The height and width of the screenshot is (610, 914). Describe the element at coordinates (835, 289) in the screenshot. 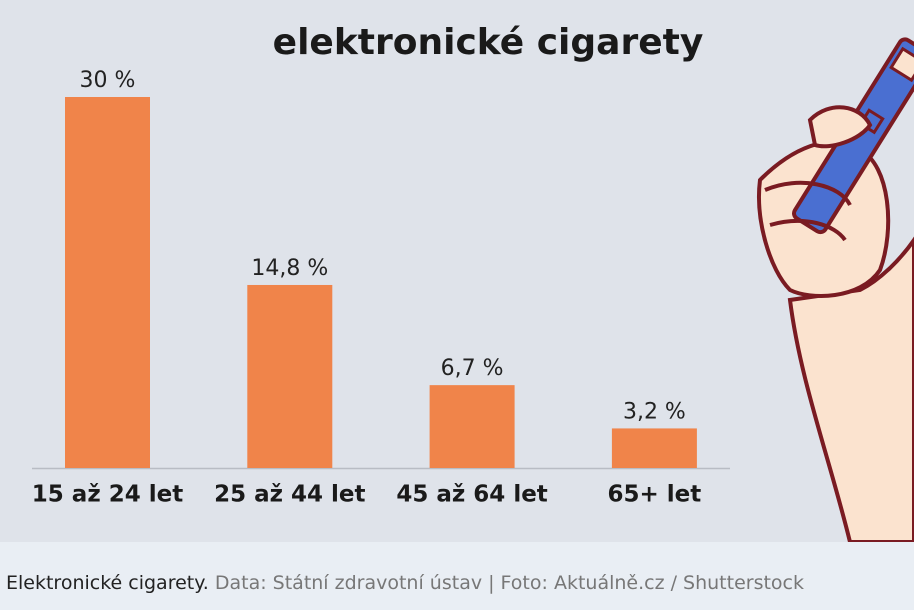

I see `illustration` at that location.